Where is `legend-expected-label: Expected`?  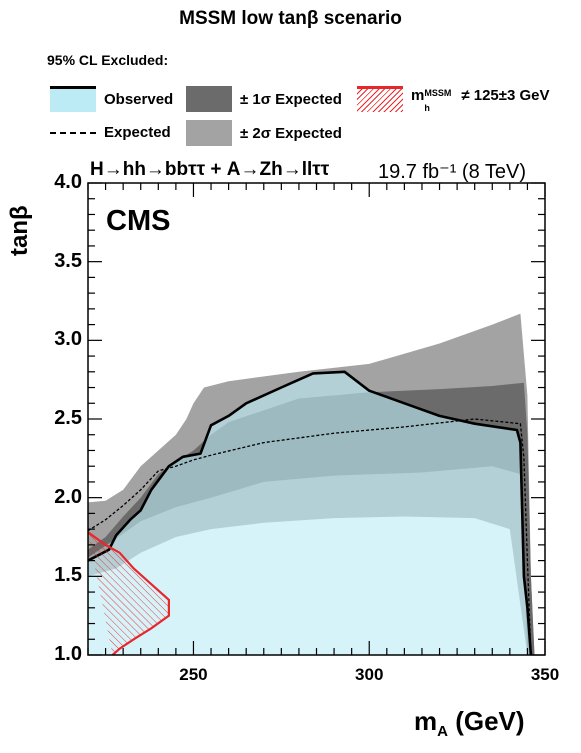 legend-expected-label: Expected is located at coordinates (137, 132).